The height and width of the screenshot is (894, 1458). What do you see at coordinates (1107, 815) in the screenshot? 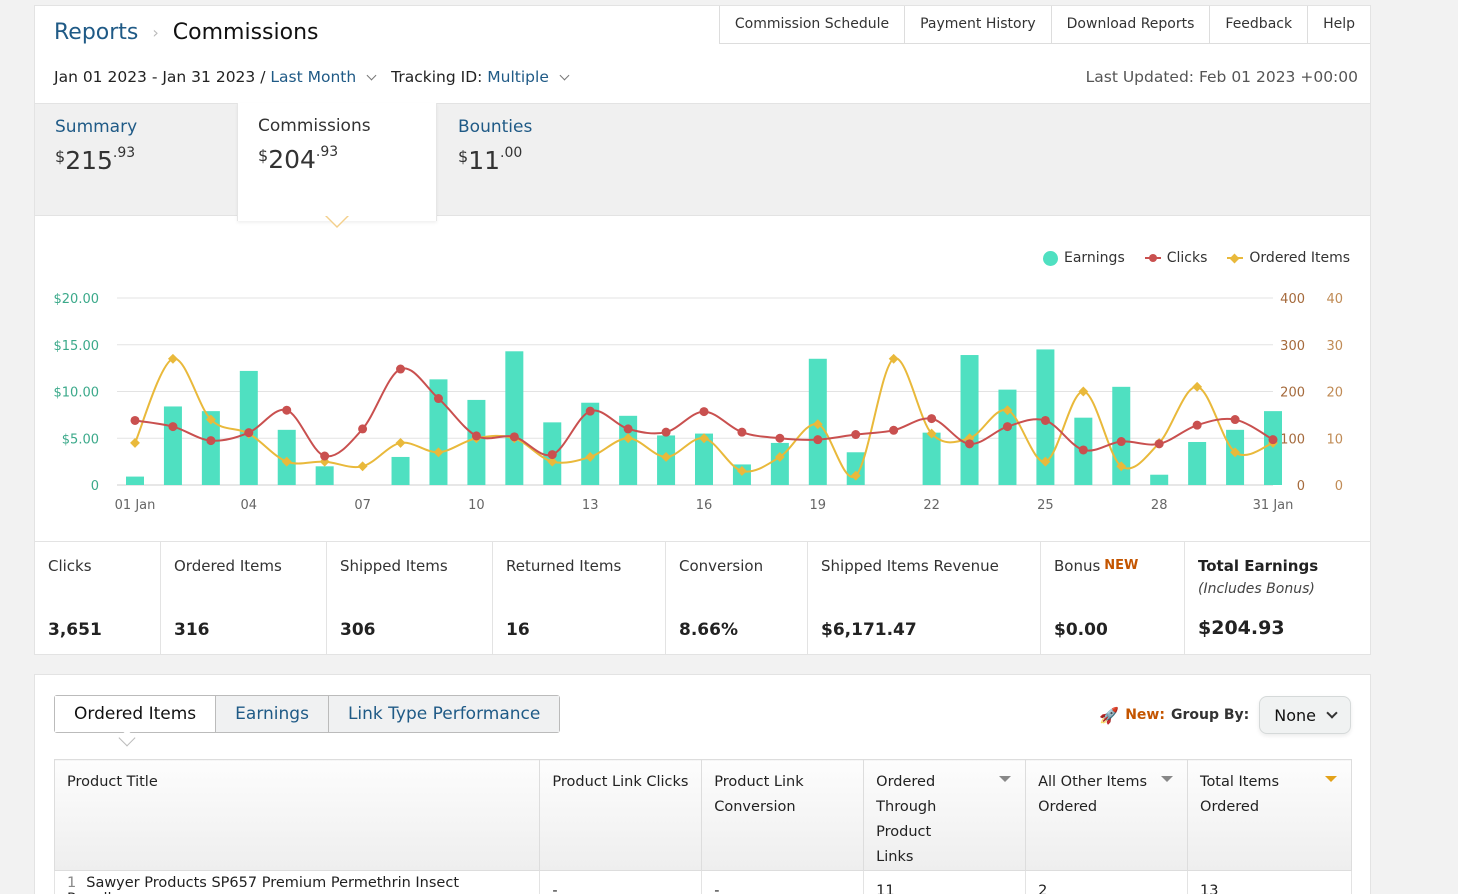
I see `col-all-other-items: All Other Items Ordered` at bounding box center [1107, 815].